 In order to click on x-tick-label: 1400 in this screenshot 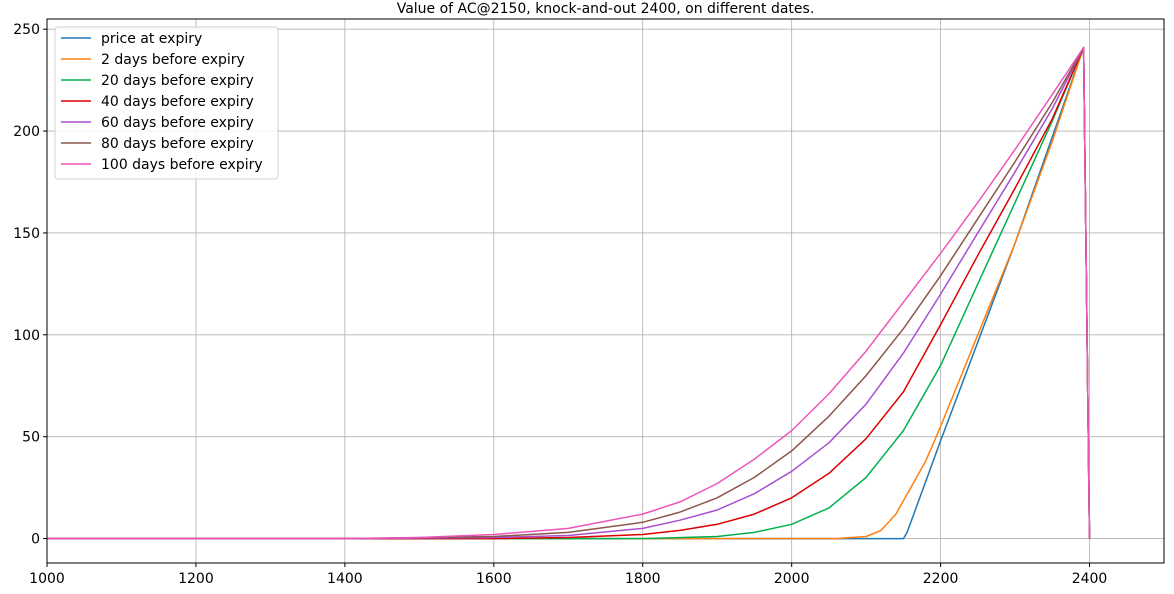, I will do `click(345, 579)`.